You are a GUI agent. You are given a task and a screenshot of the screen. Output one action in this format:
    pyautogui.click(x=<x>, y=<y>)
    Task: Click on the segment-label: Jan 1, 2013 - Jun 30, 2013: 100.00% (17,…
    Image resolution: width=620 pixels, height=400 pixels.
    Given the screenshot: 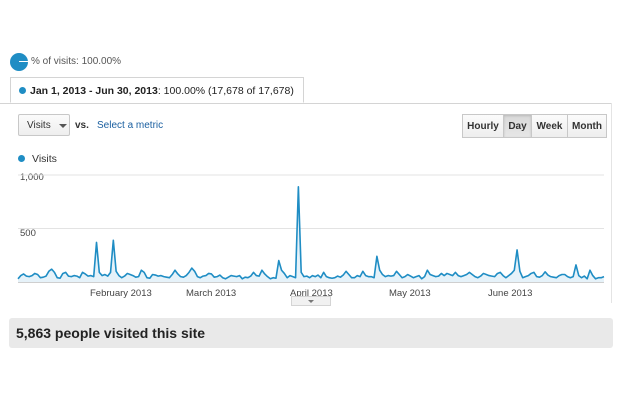 What is the action you would take?
    pyautogui.click(x=162, y=91)
    